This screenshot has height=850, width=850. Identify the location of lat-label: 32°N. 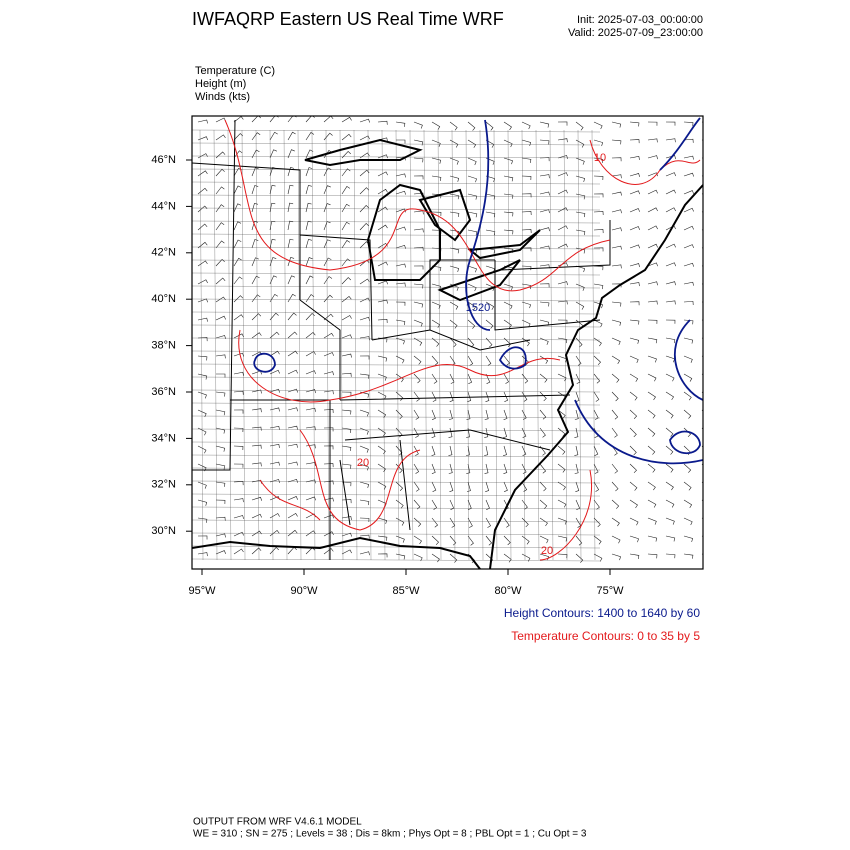
(163, 485).